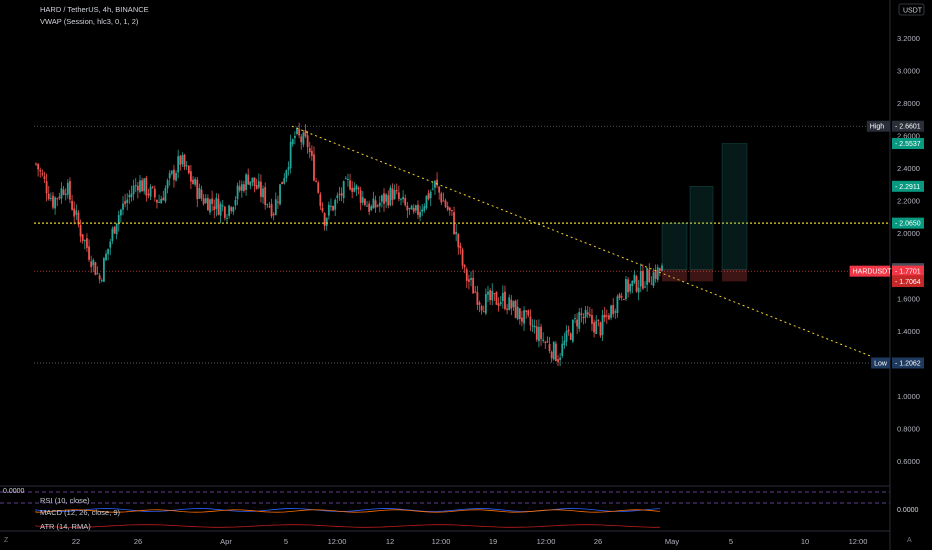 The height and width of the screenshot is (550, 932). Describe the element at coordinates (226, 541) in the screenshot. I see `x-tick-label: Apr` at that location.